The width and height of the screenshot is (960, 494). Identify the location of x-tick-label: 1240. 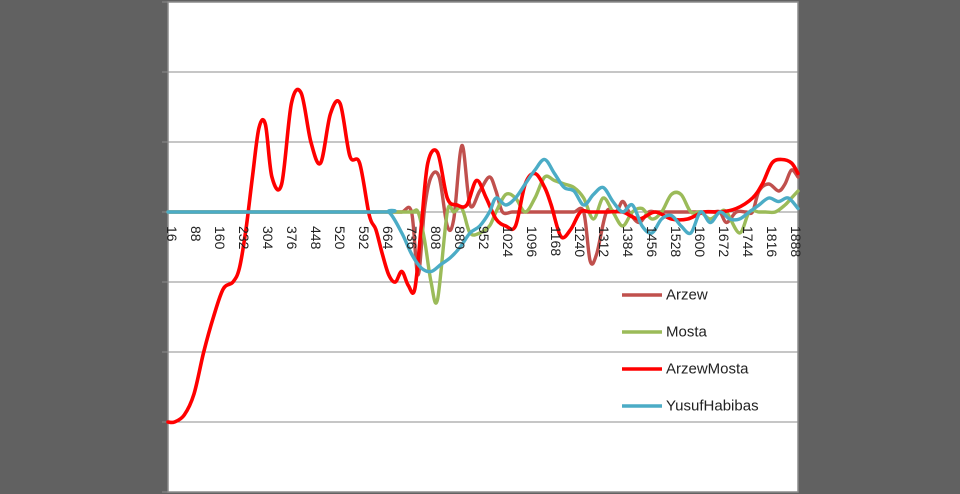
(580, 241).